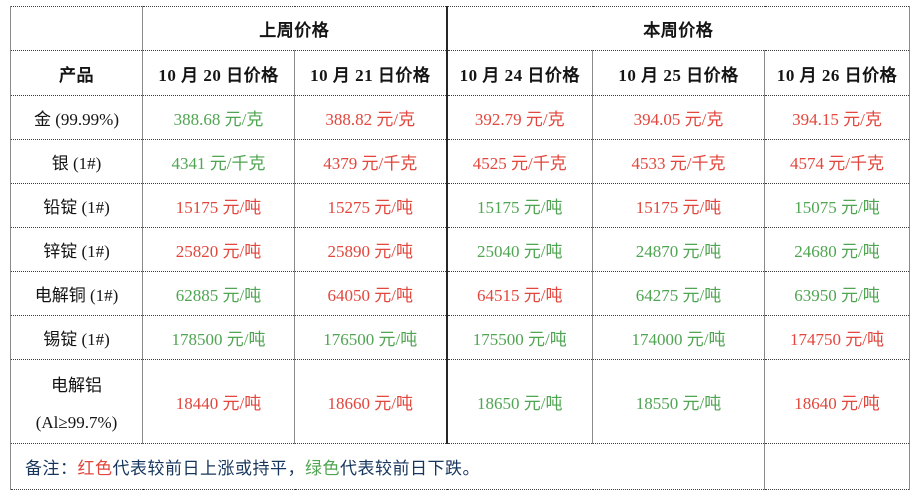 The image size is (918, 495). I want to click on price-cell: 25890 元/吨, so click(370, 249).